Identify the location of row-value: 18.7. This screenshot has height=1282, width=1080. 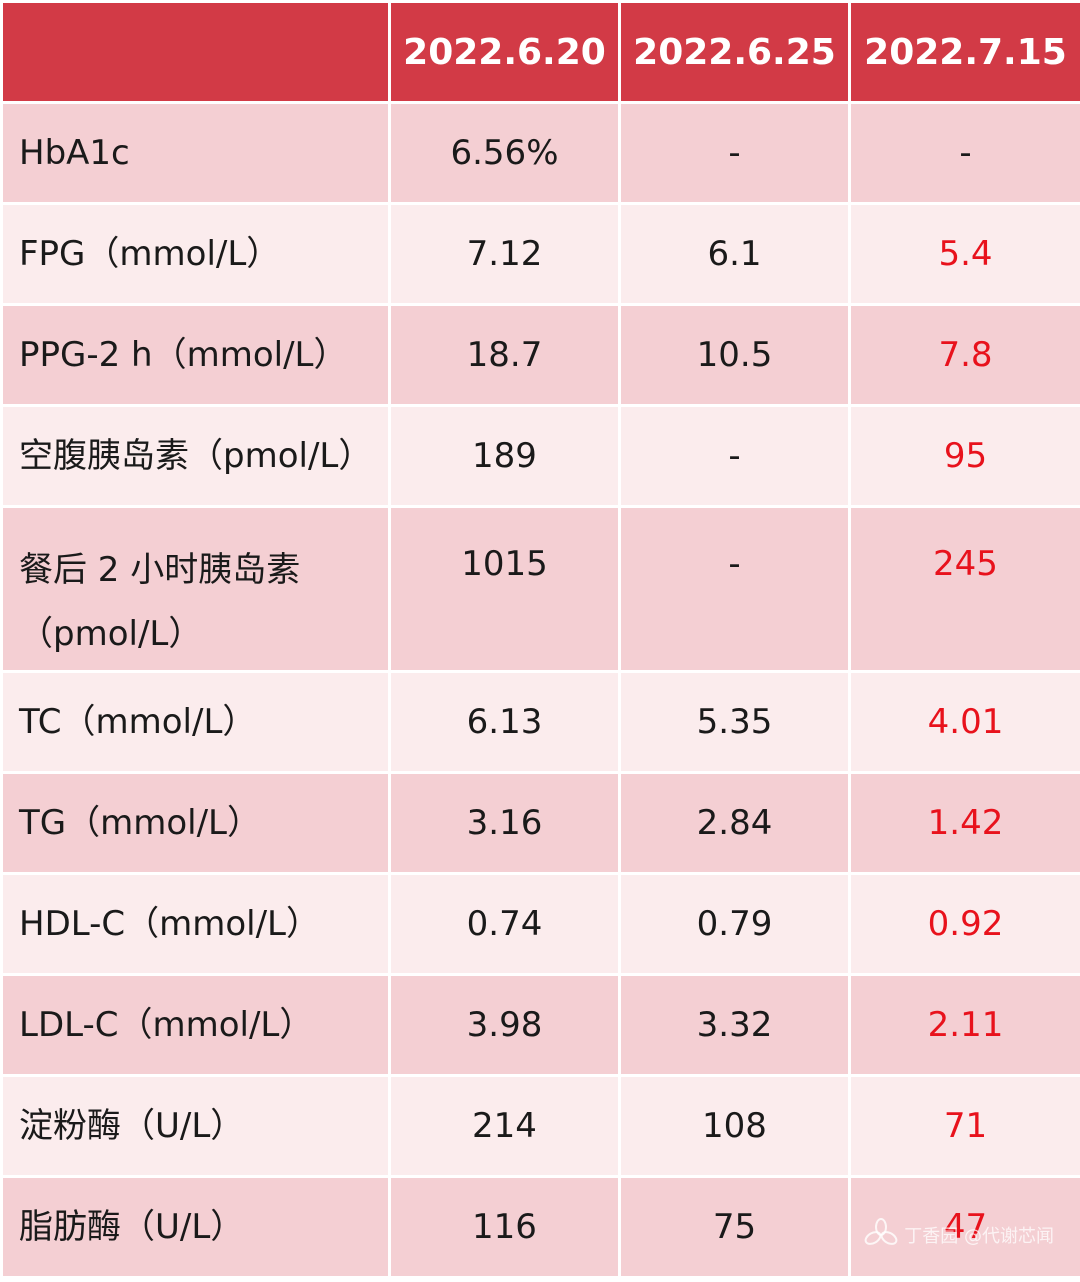
(504, 355).